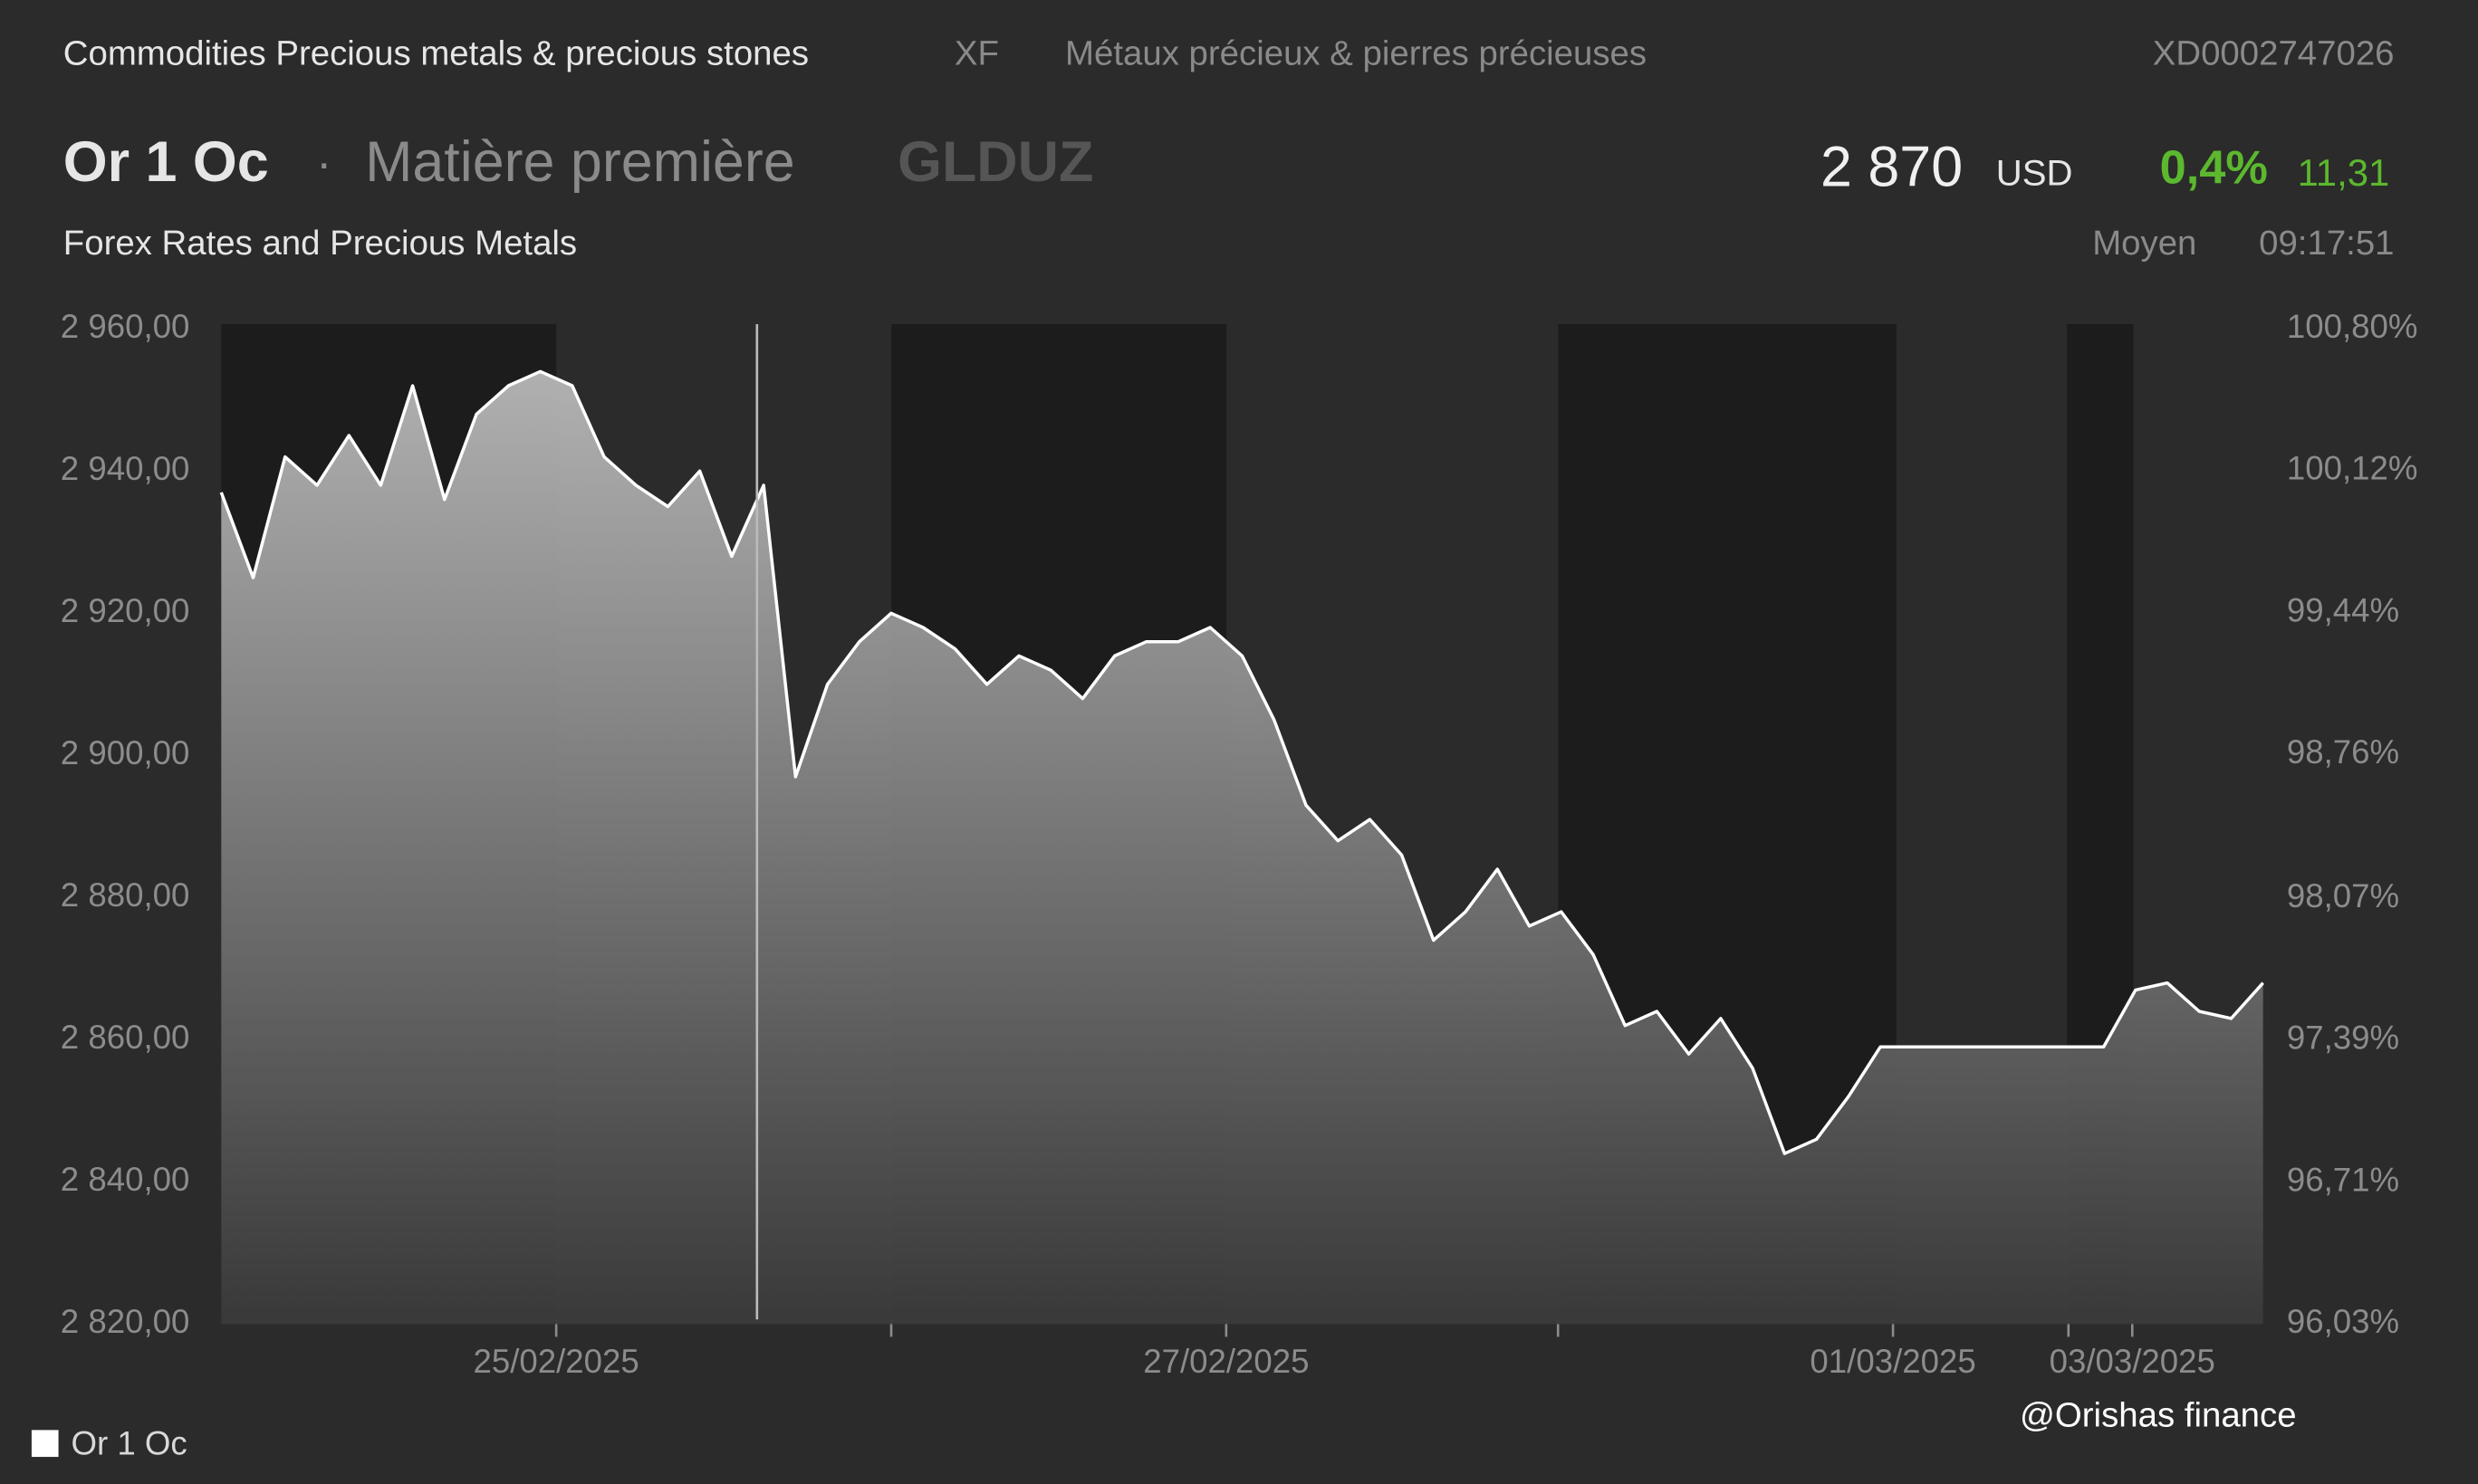 Image resolution: width=2478 pixels, height=1484 pixels. Describe the element at coordinates (2343, 895) in the screenshot. I see `y2-tick-label: 98,07%` at that location.